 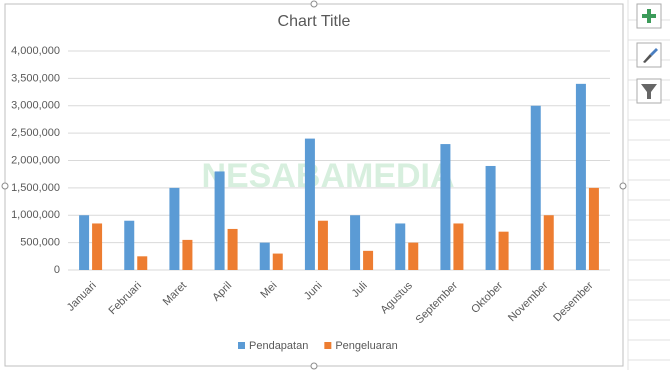 I want to click on y-tick-label: 1,500,000, so click(x=35, y=188).